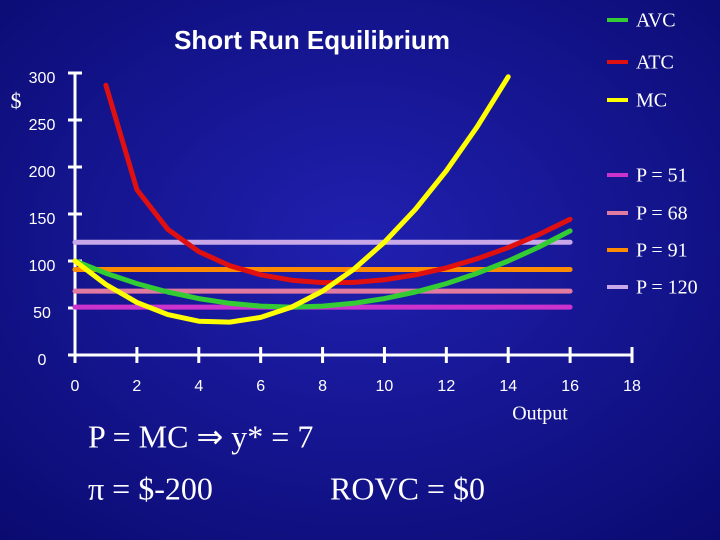 The image size is (720, 540). Describe the element at coordinates (42, 360) in the screenshot. I see `y-tick-label: 0` at that location.